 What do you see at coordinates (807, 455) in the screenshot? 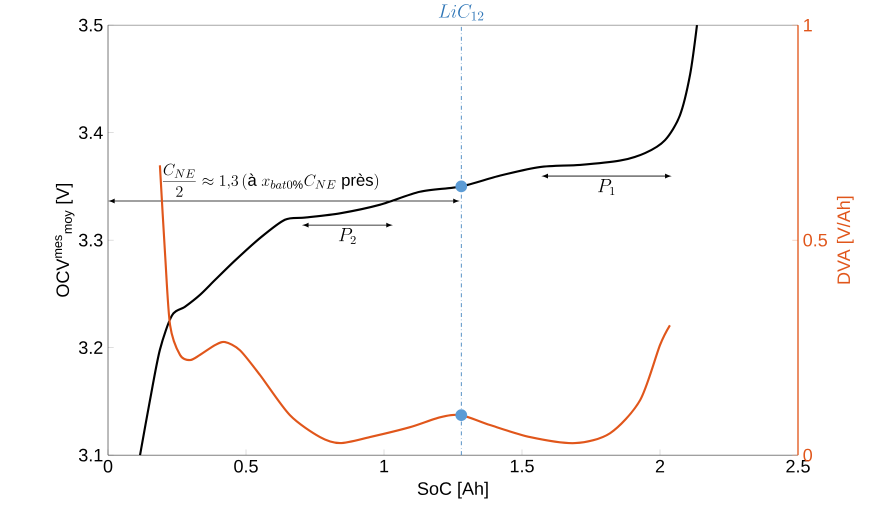
I see `y2-tick-label: 0` at bounding box center [807, 455].